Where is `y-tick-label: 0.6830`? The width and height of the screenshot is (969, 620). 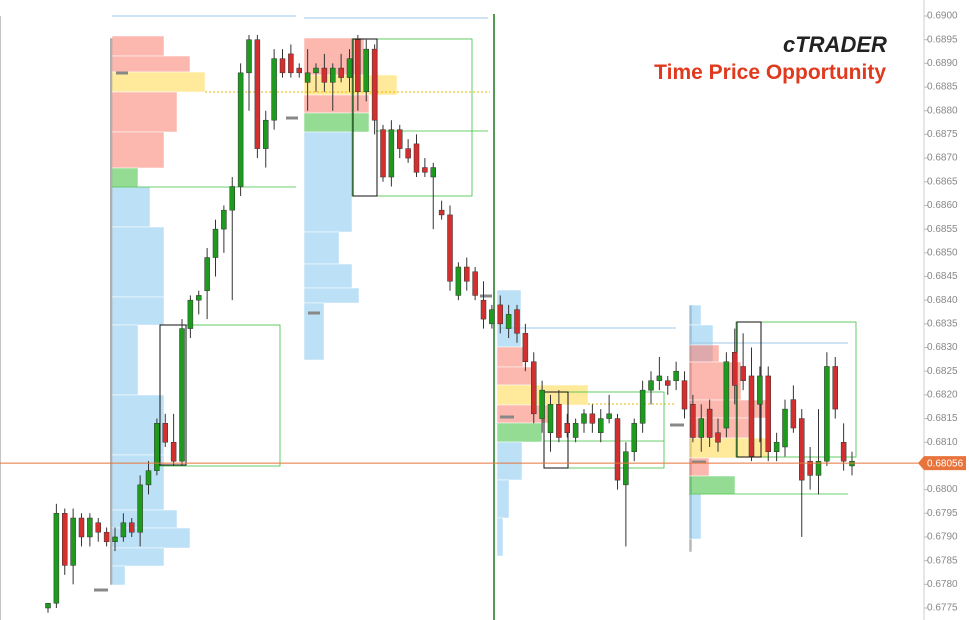
y-tick-label: 0.6830 is located at coordinates (942, 347).